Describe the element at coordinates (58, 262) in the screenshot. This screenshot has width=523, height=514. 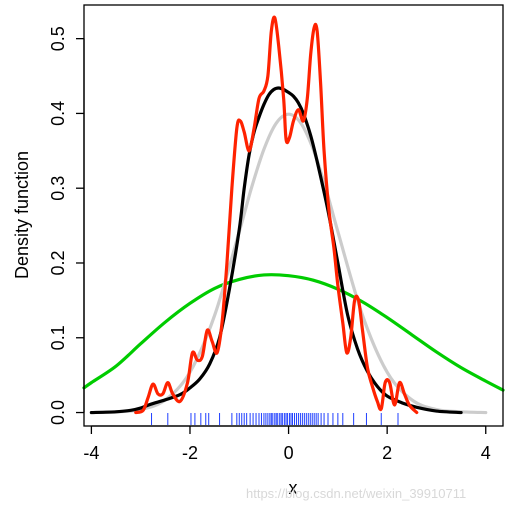
I see `y-tick-label: 0.2` at that location.